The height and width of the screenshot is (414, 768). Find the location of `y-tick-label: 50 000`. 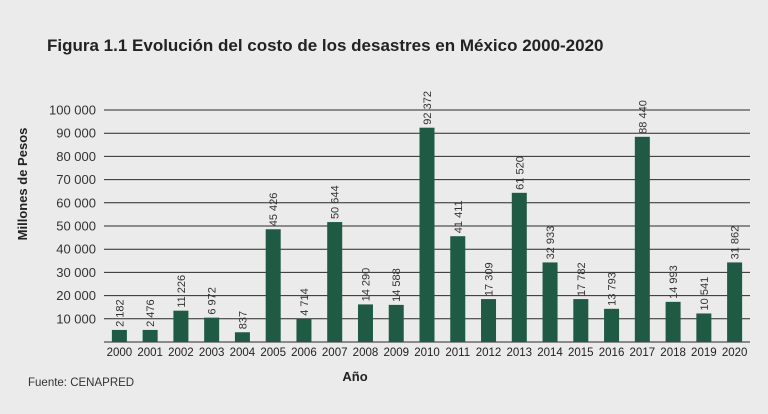

y-tick-label: 50 000 is located at coordinates (76, 226).